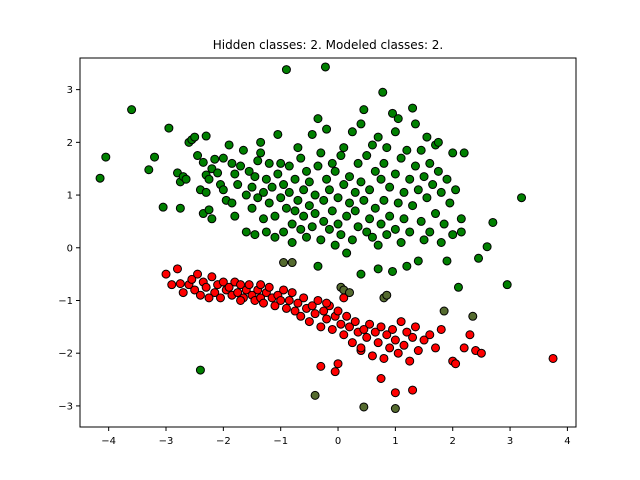  What do you see at coordinates (395, 441) in the screenshot?
I see `x-tick-label: 1` at bounding box center [395, 441].